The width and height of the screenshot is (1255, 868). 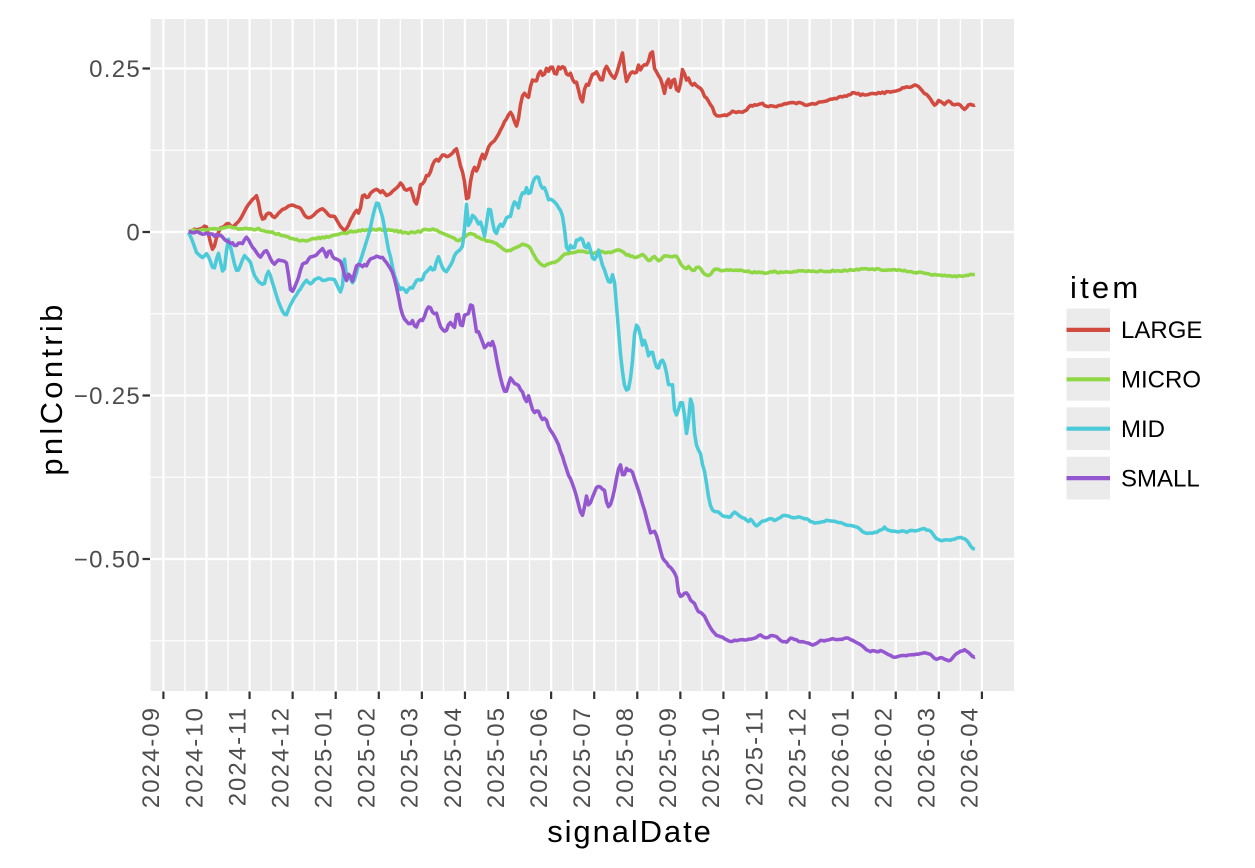 I want to click on svg-text: LARGE, so click(x=1161, y=330).